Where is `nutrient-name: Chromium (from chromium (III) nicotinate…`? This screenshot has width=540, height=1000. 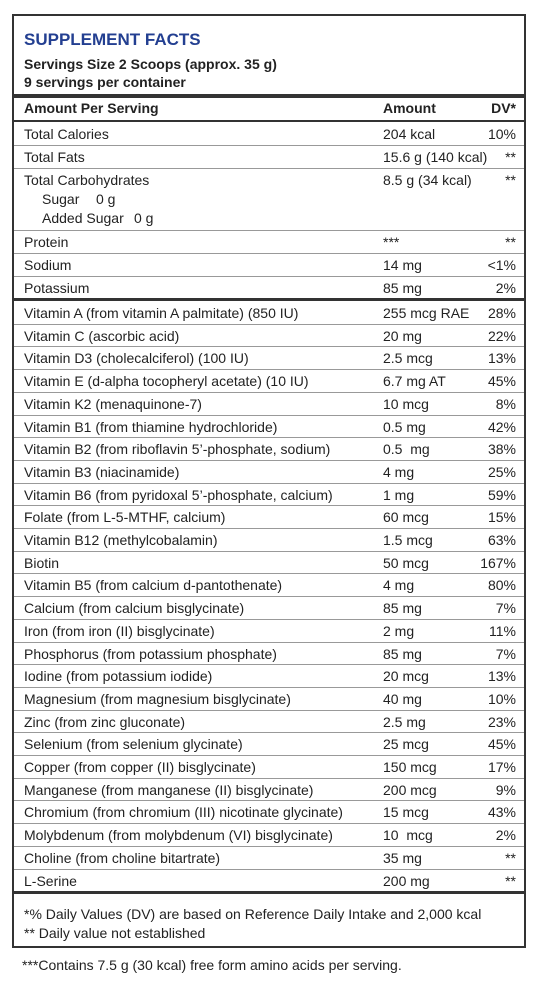
nutrient-name: Chromium (from chromium (III) nicotinate… is located at coordinates (183, 812).